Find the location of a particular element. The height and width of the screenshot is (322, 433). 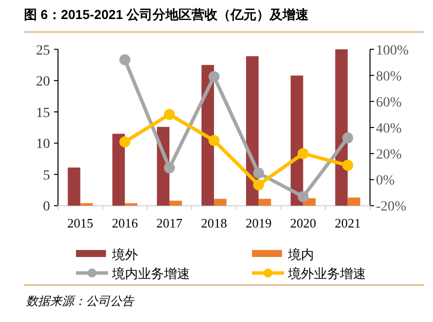

y2-tick-label: 40% is located at coordinates (389, 129).